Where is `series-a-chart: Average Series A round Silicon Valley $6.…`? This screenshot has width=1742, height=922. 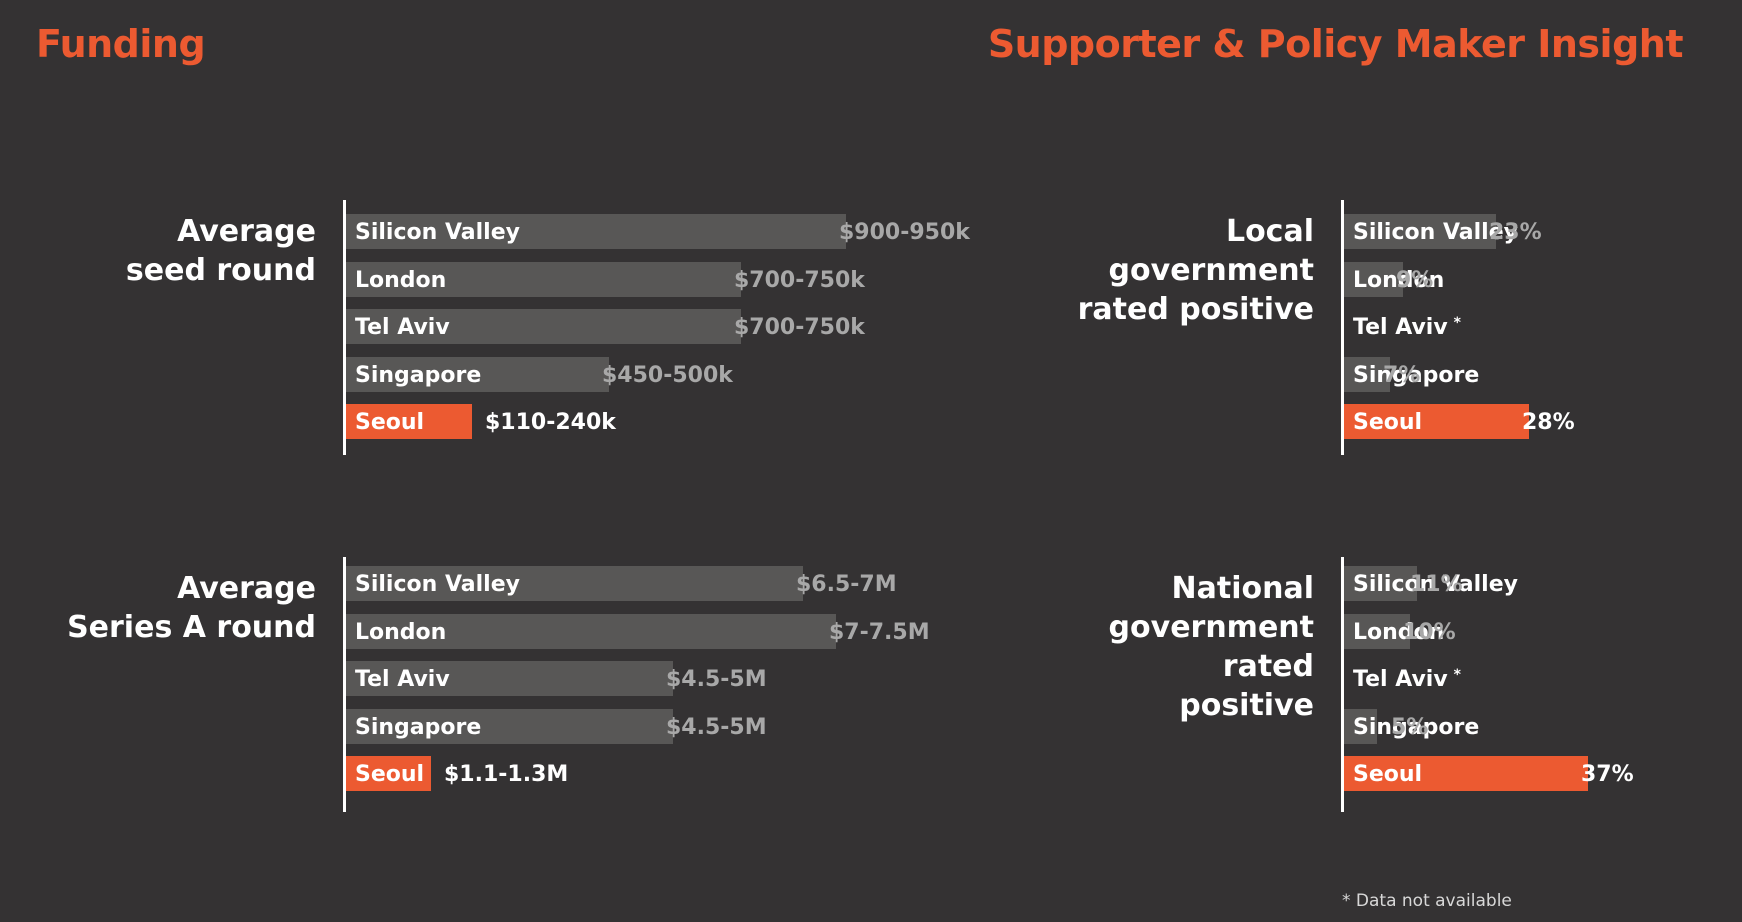
series-a-chart: Average Series A round Silicon Valley $6.… is located at coordinates (498, 684).